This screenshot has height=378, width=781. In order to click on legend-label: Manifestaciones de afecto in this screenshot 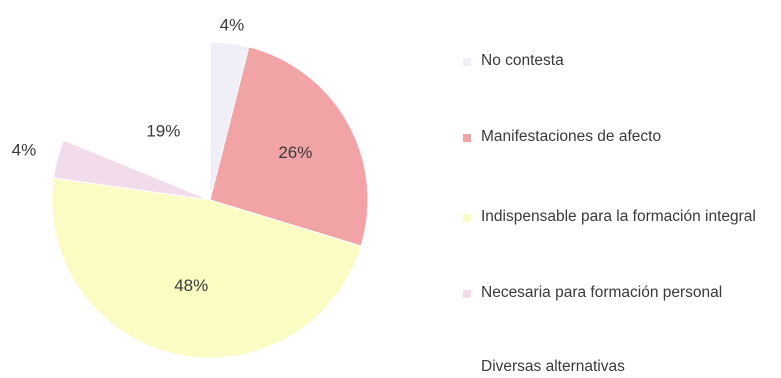, I will do `click(631, 137)`.